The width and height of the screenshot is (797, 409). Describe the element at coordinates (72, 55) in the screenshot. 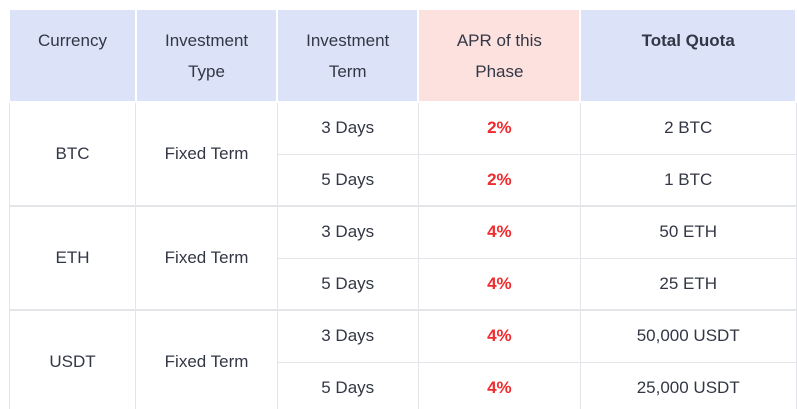

I see `column-header-currency: Currency` at that location.